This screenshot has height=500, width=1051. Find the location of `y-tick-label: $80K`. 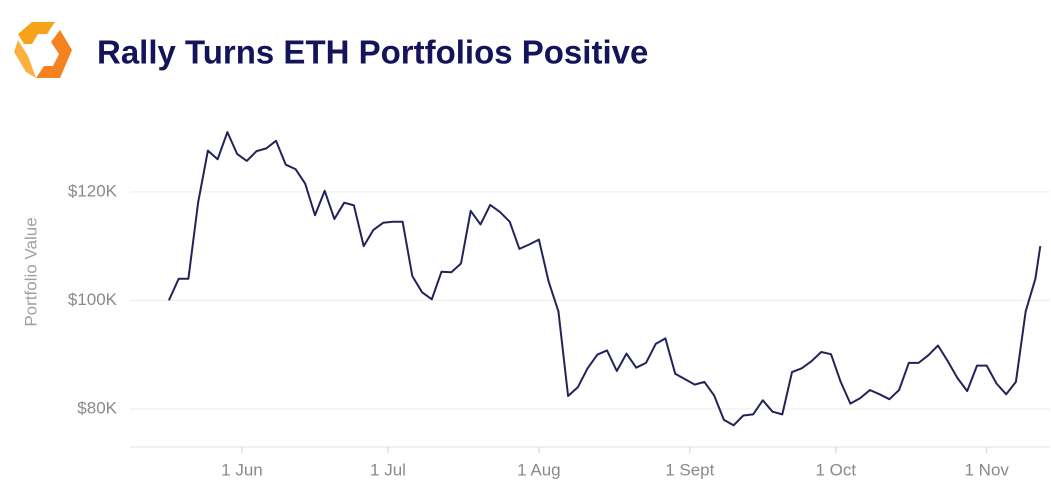

y-tick-label: $80K is located at coordinates (97, 407).